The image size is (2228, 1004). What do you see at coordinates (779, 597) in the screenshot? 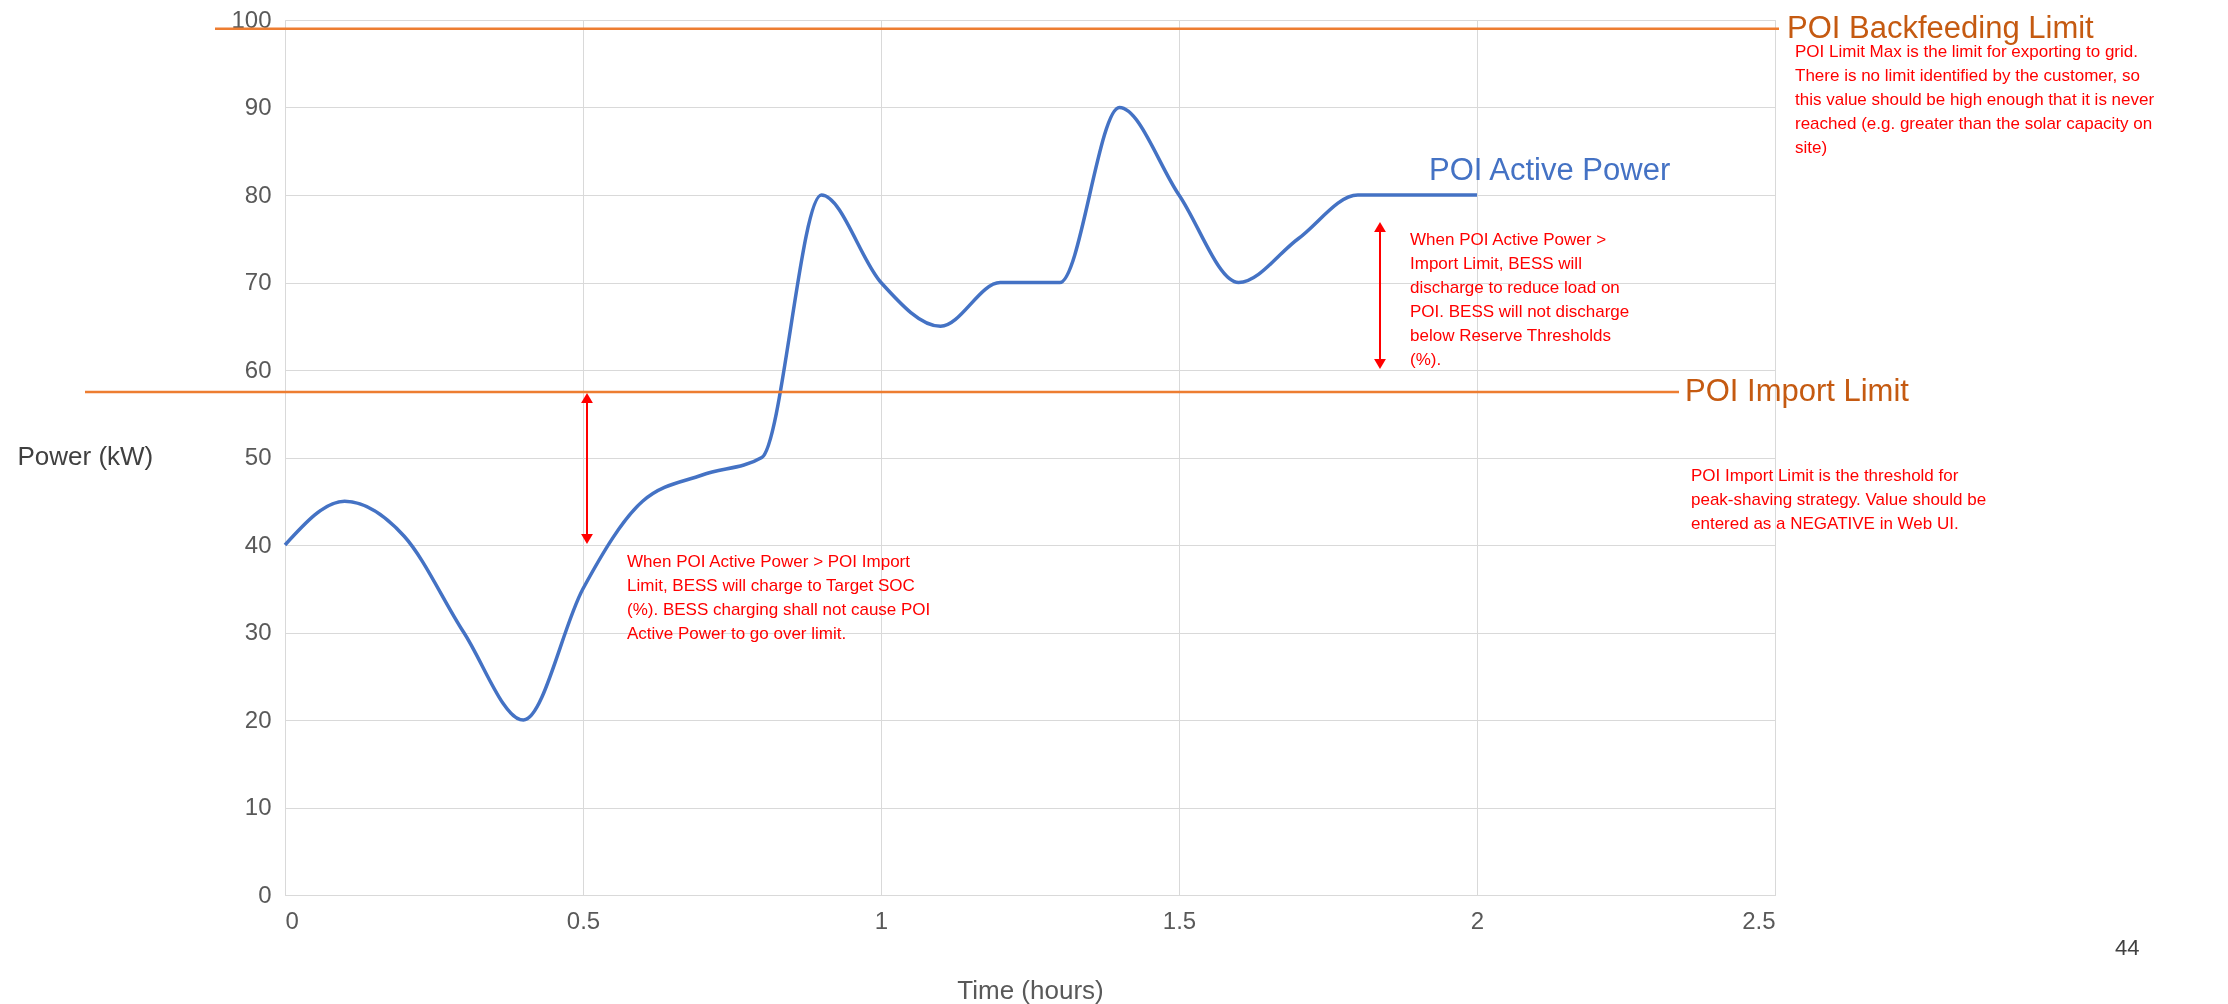
I see `annotation: When POI Active Power > POI Import Limit, BESS will charge to Target SOC (%). BESS charging shall not cause POI Active Power to go over limit.` at bounding box center [779, 597].